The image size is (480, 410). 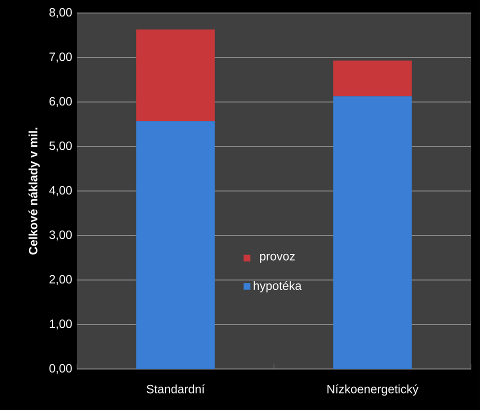 What do you see at coordinates (60, 191) in the screenshot?
I see `y-tick-label: 4,00` at bounding box center [60, 191].